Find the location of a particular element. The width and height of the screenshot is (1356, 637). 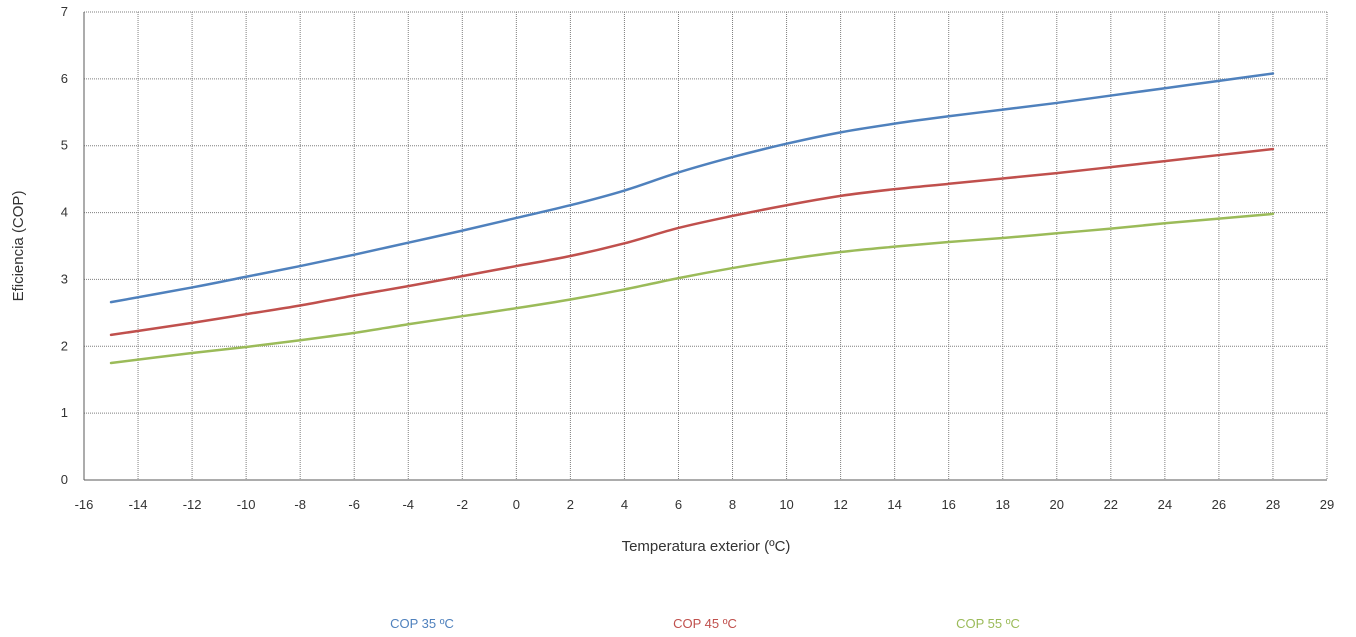

legend-entry-2: COP 45 ºC is located at coordinates (705, 623).